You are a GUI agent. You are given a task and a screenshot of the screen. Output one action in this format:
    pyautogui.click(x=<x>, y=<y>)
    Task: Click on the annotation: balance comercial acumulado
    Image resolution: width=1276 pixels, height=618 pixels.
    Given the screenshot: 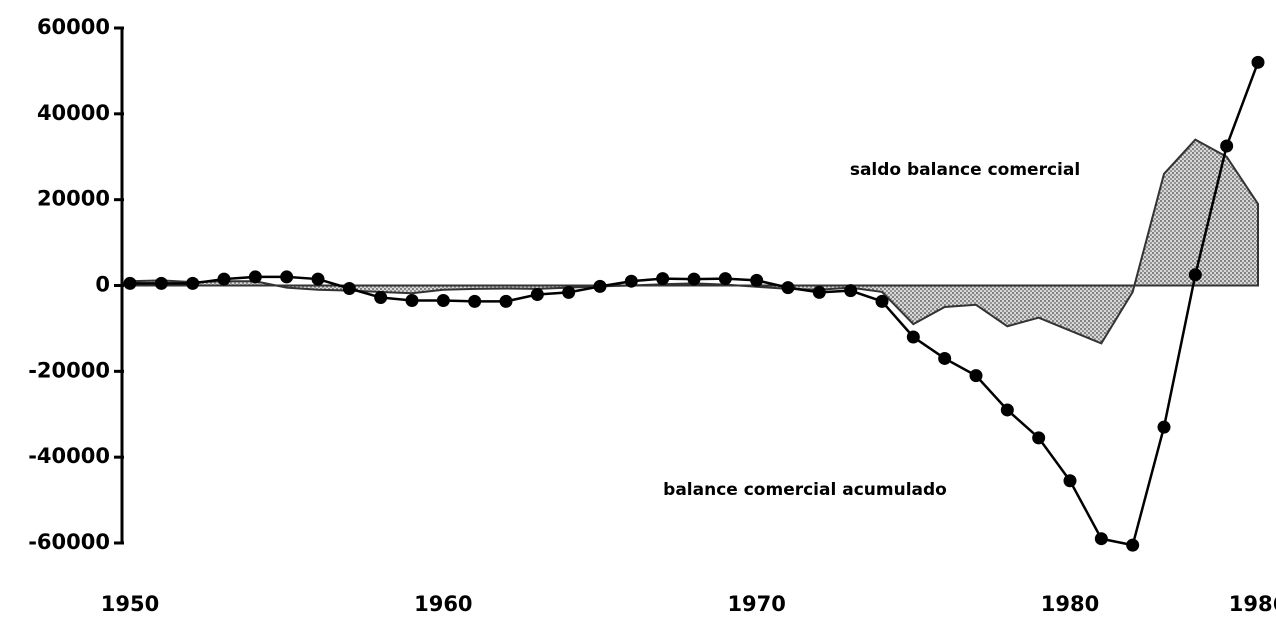 What is the action you would take?
    pyautogui.click(x=805, y=490)
    